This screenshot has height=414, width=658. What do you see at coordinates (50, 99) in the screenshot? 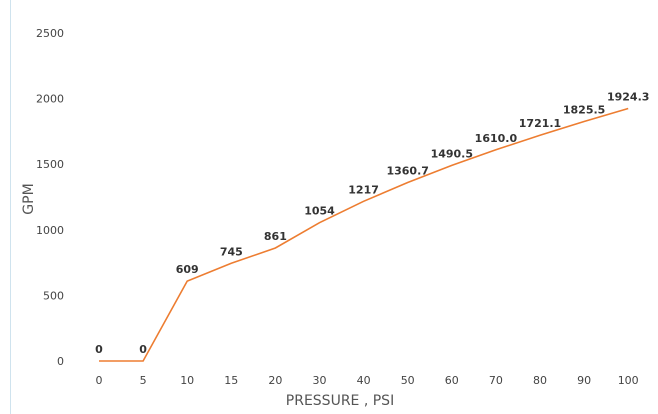
I see `y-tick-label: 2000` at bounding box center [50, 99].